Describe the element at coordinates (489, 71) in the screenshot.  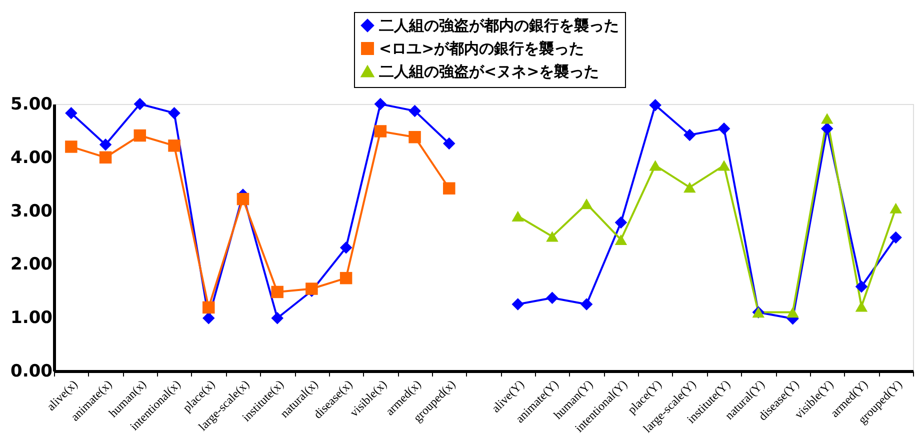
I see `legend-label: 二人組の強盗が<ヌネ>を襲った` at that location.